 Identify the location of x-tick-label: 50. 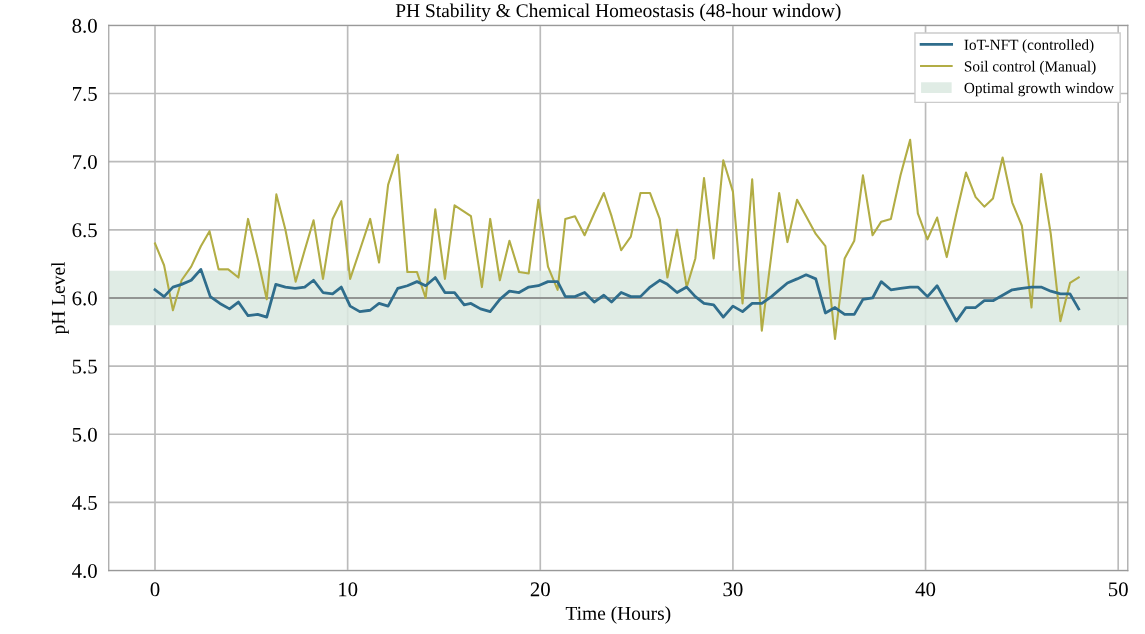
(1118, 589).